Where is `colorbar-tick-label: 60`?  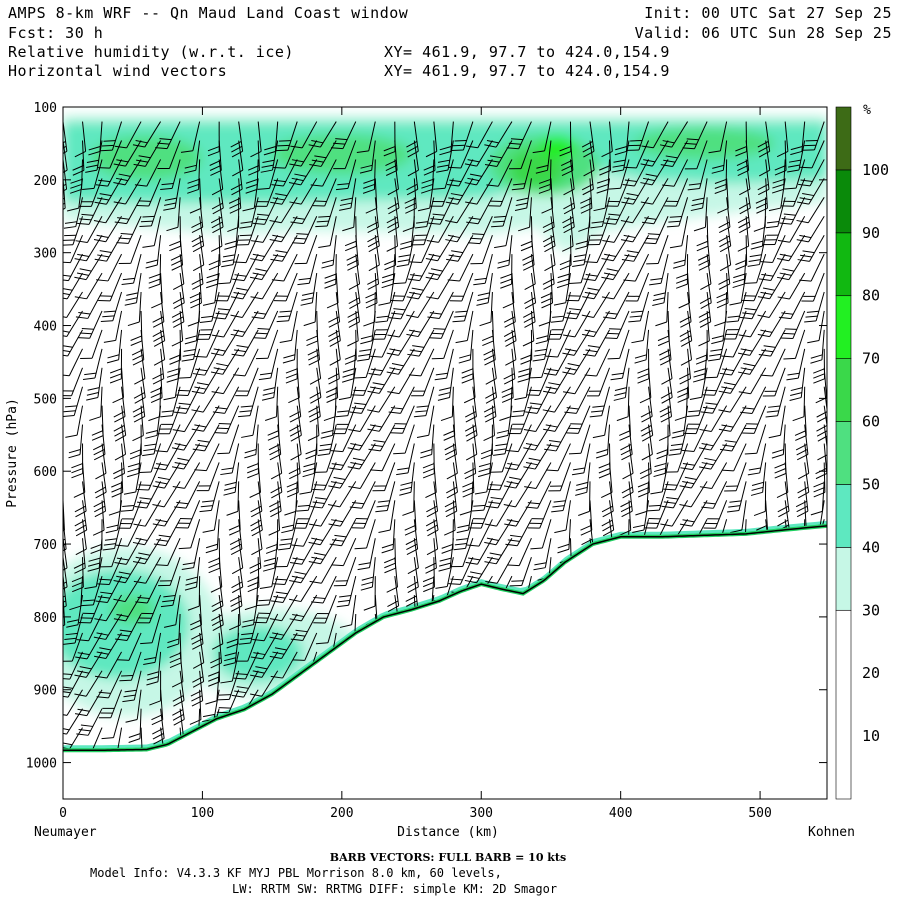 colorbar-tick-label: 60 is located at coordinates (871, 422).